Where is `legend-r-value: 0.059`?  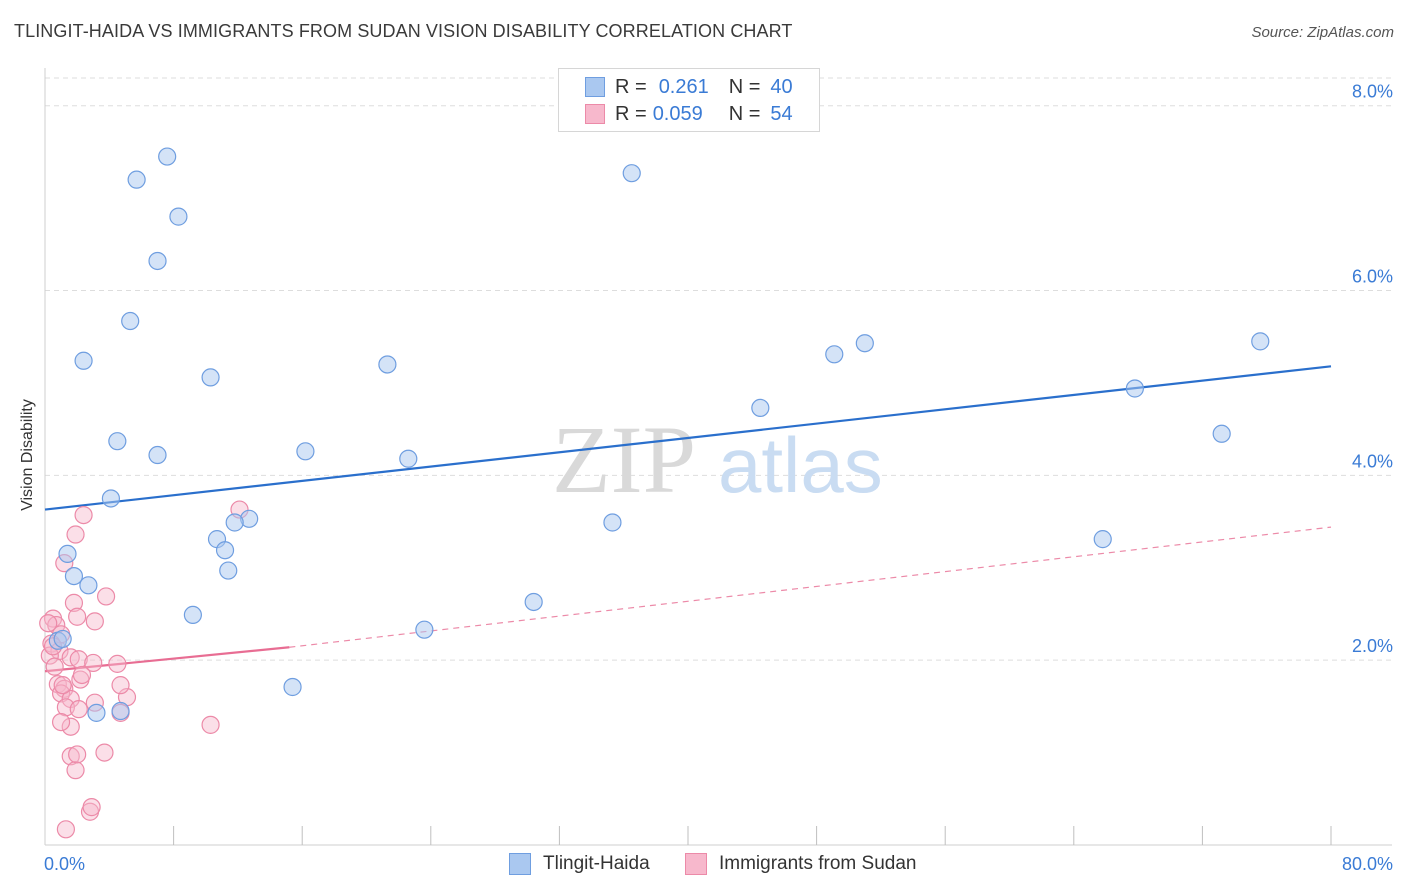
legend-r-value: 0.059 is located at coordinates (677, 113).